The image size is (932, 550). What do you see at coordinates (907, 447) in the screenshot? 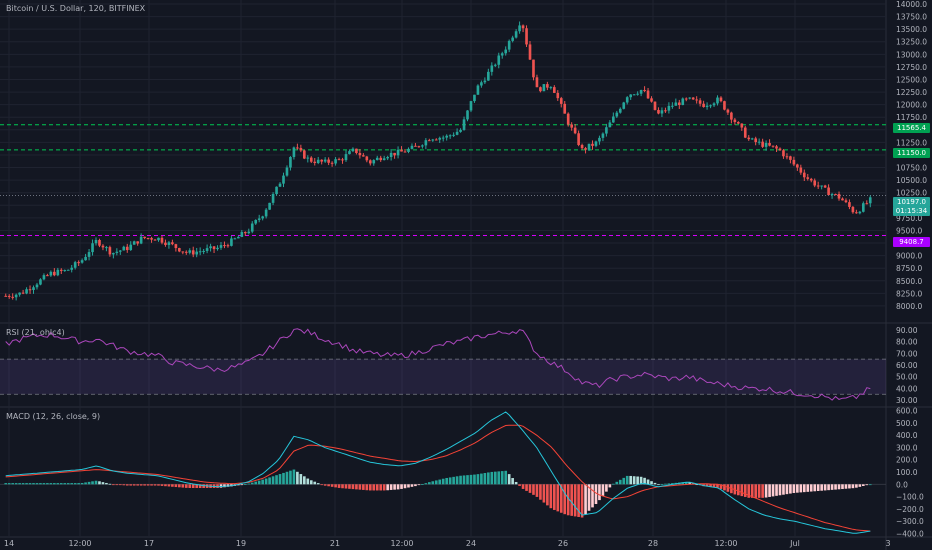
I see `macd-tick-label: 300.0` at bounding box center [907, 447].